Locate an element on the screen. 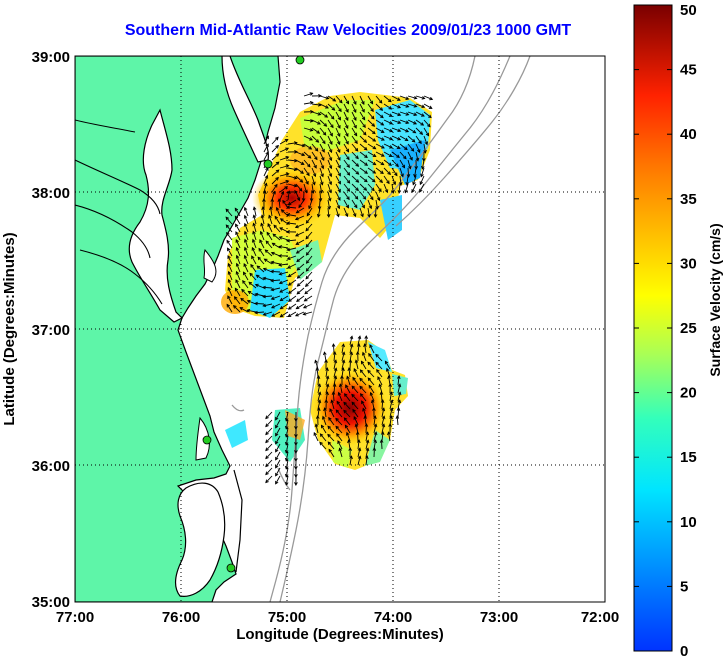 This screenshot has height=659, width=724. colorbar-tick-label: 35 is located at coordinates (688, 199).